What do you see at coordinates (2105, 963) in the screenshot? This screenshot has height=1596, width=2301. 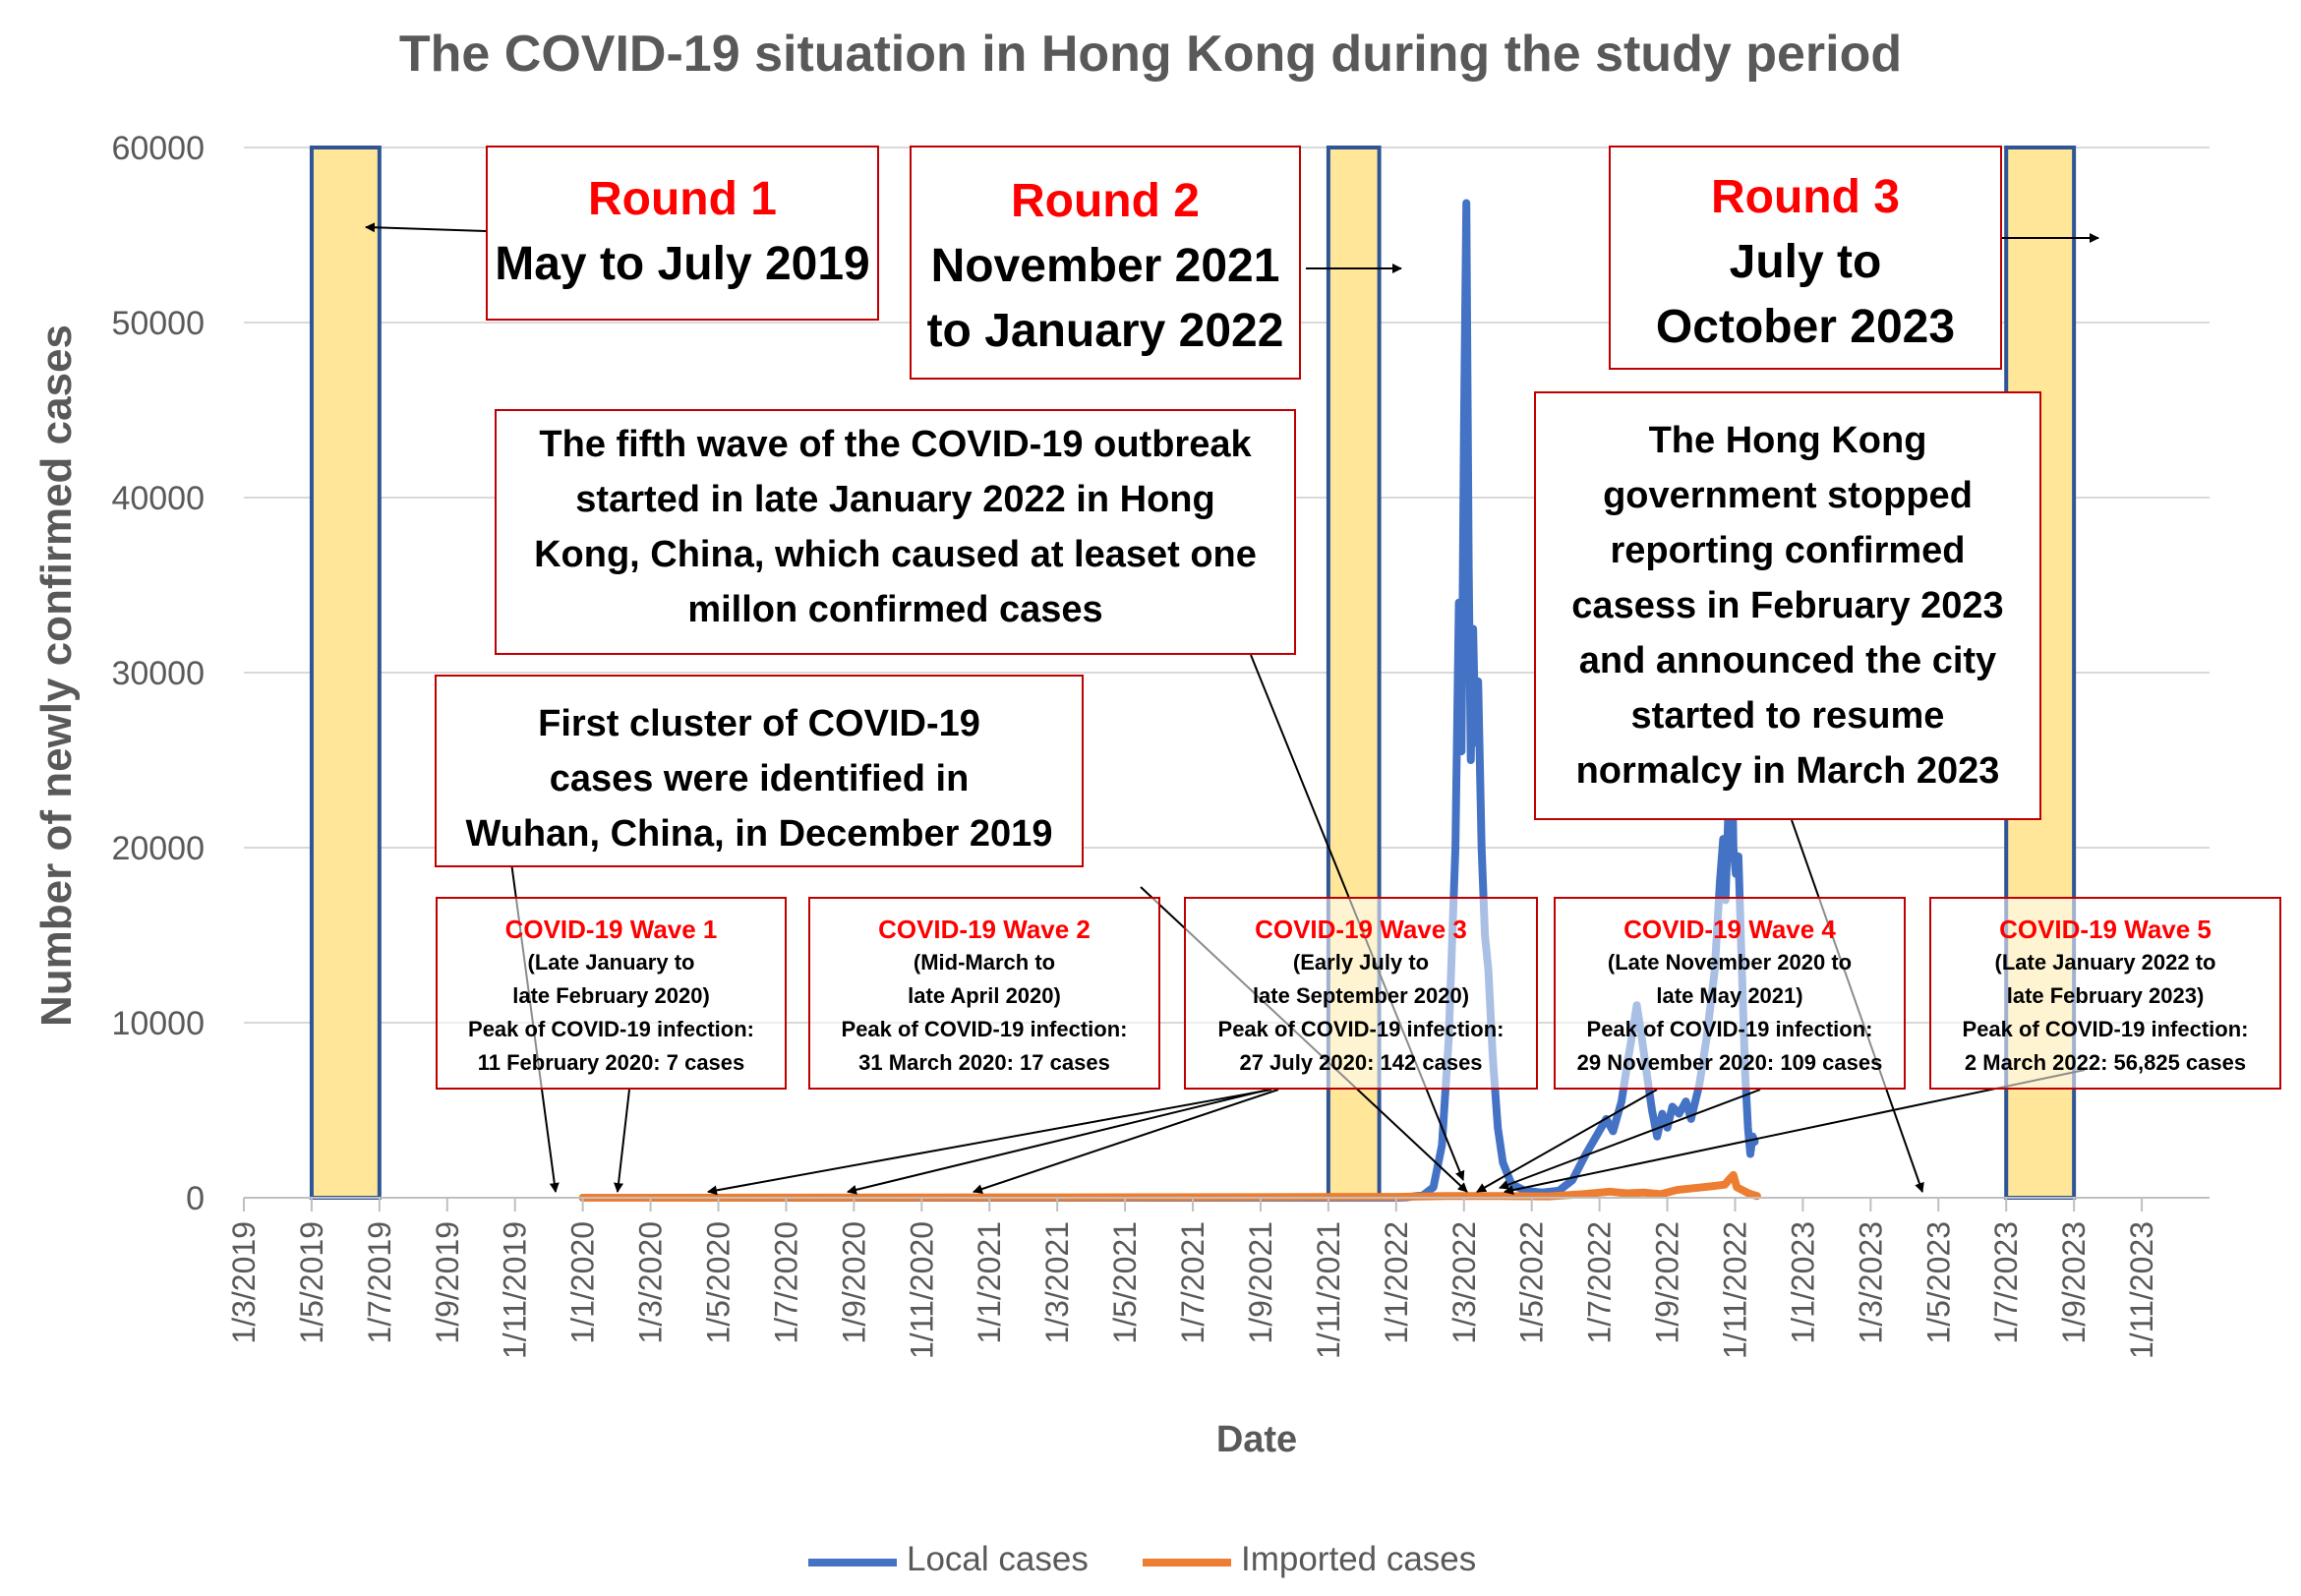 I see `wave-5-period-1: (Late January 2022 to` at bounding box center [2105, 963].